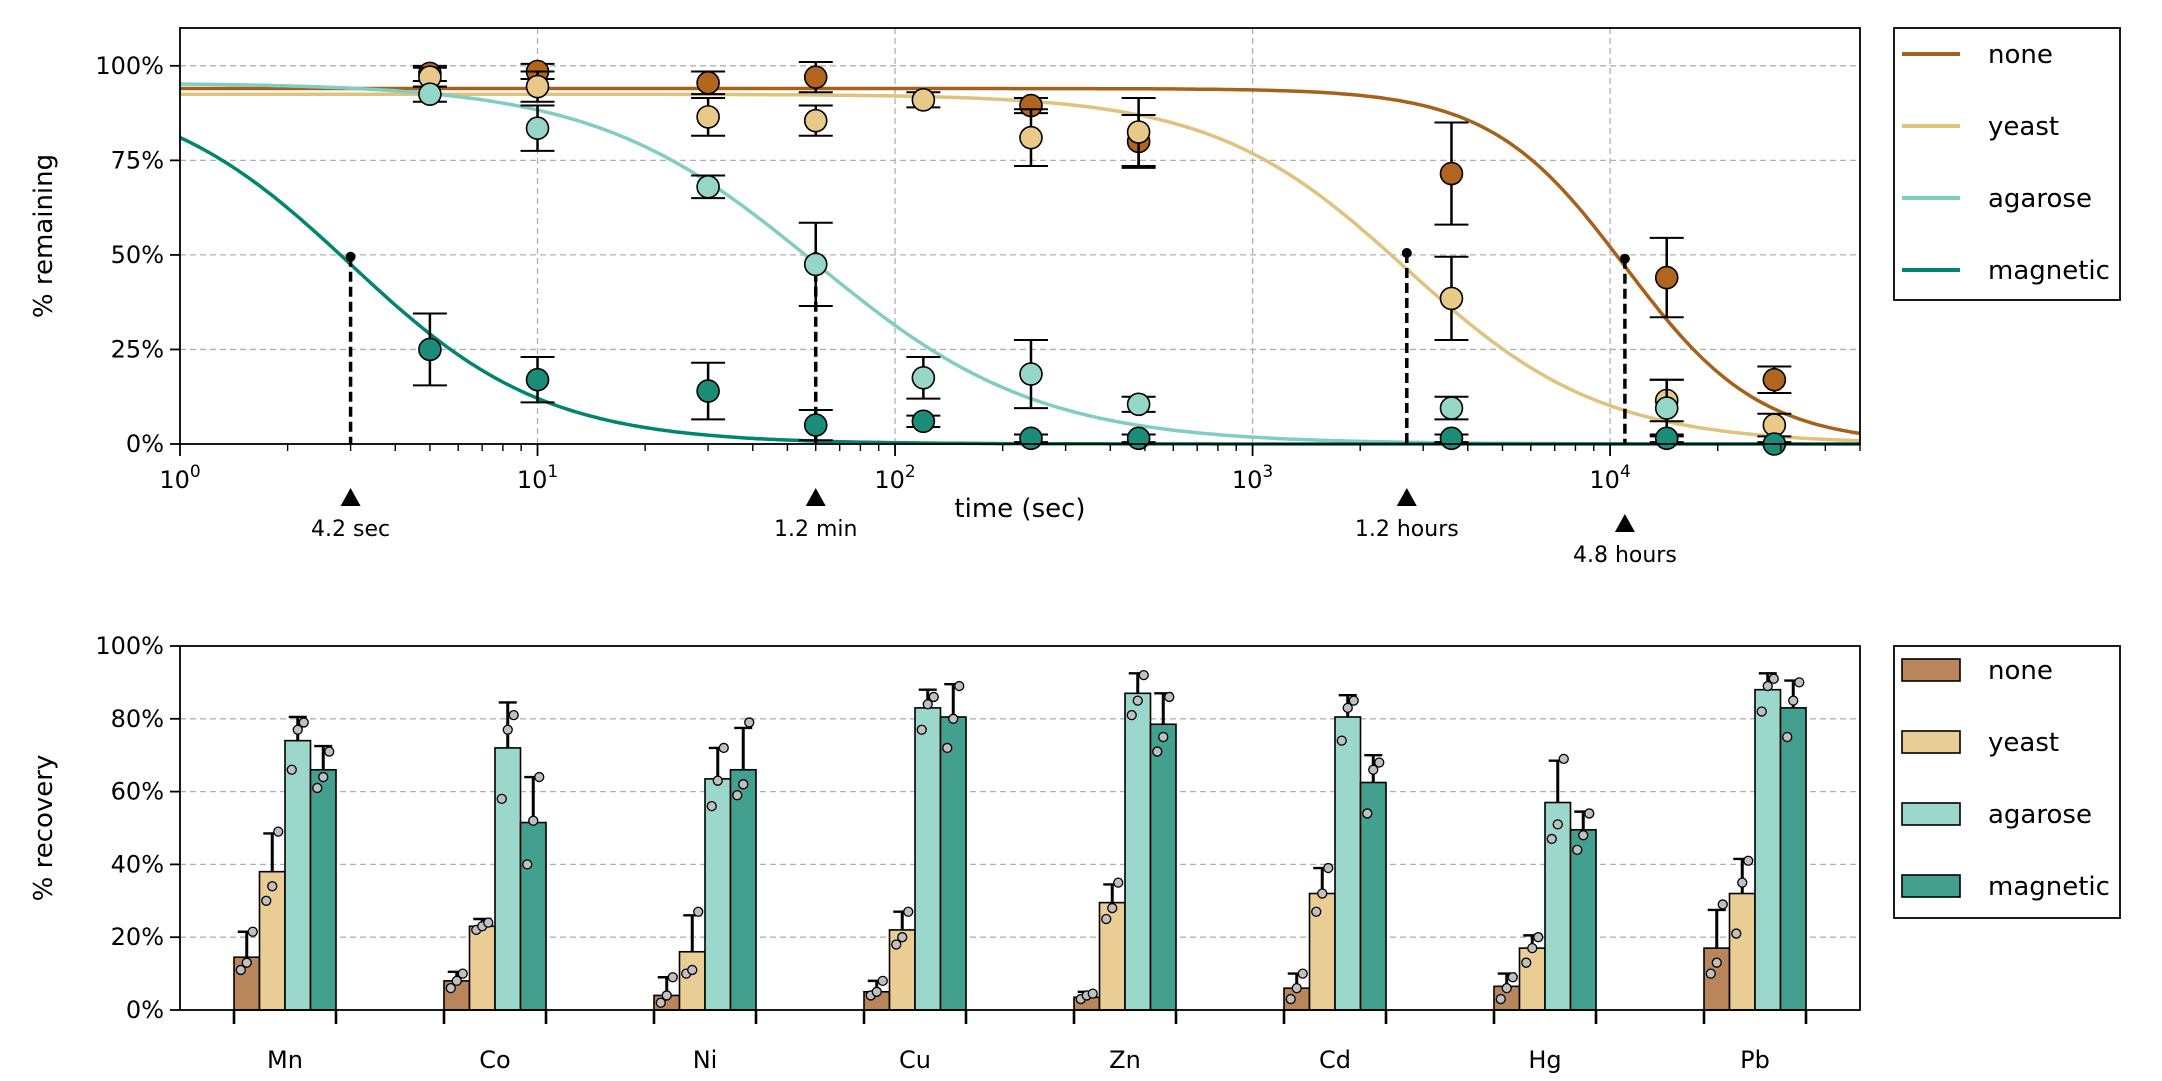 The height and width of the screenshot is (1081, 2162). I want to click on y-tick-label: 100%, so click(129, 646).